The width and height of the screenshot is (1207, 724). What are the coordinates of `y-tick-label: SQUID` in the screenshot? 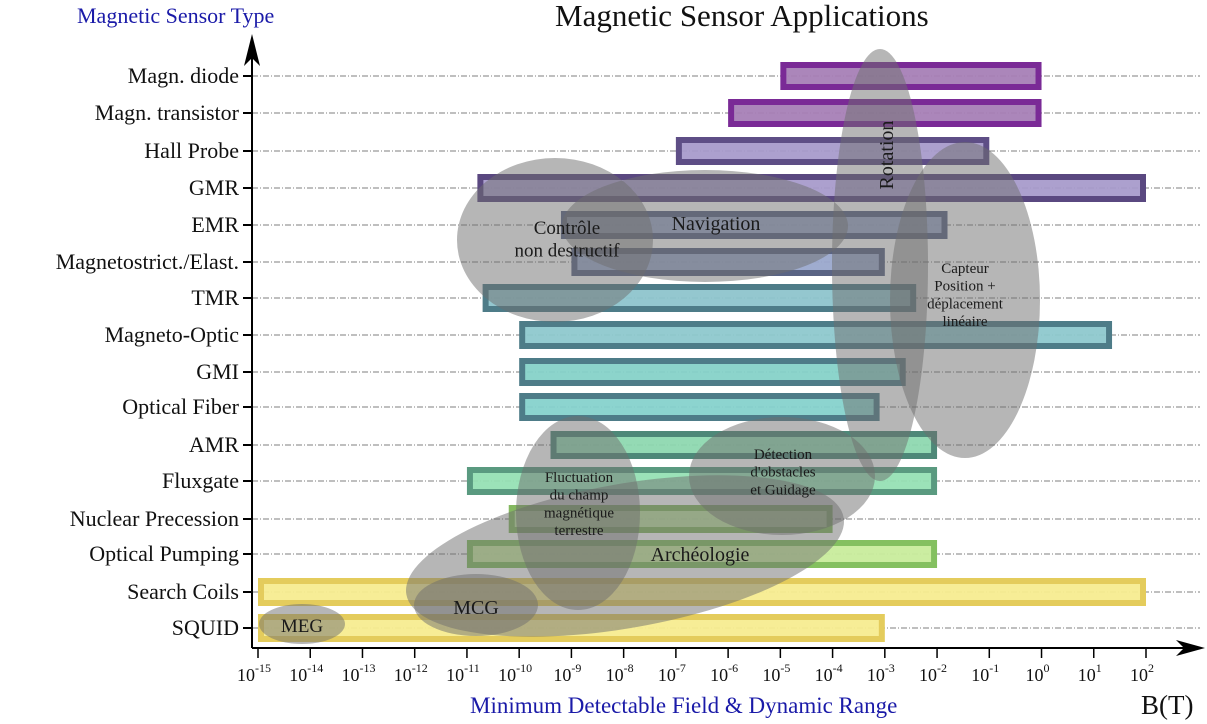 It's located at (205, 627).